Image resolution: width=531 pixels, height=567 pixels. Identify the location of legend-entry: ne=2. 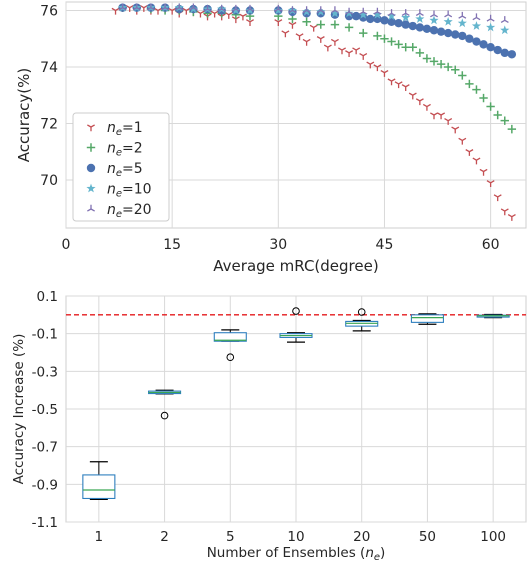
(125, 150).